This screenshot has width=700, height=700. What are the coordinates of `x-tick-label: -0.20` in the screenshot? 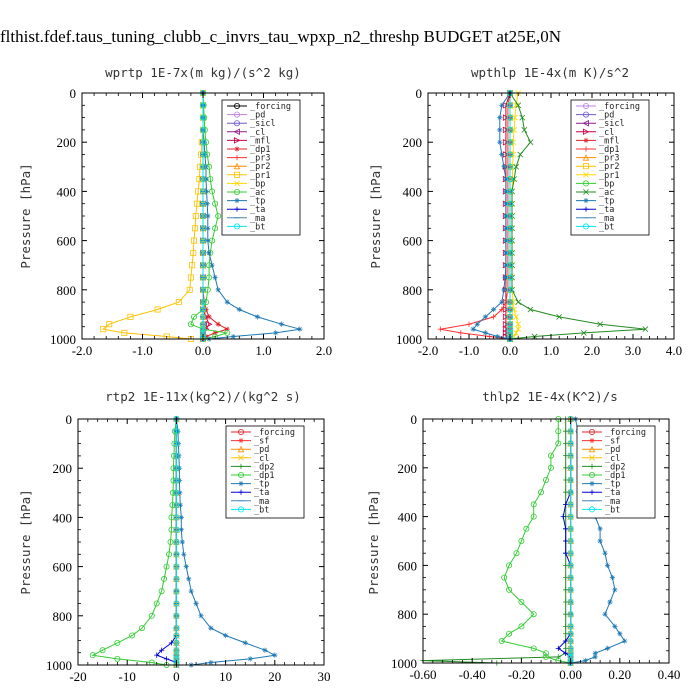 It's located at (521, 674).